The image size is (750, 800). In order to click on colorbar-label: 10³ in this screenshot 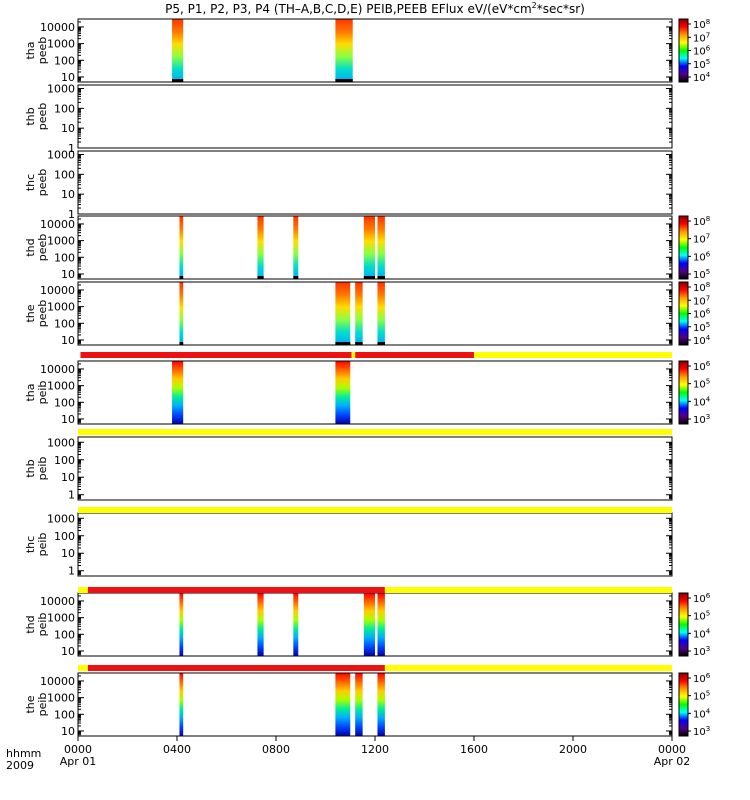, I will do `click(701, 419)`.